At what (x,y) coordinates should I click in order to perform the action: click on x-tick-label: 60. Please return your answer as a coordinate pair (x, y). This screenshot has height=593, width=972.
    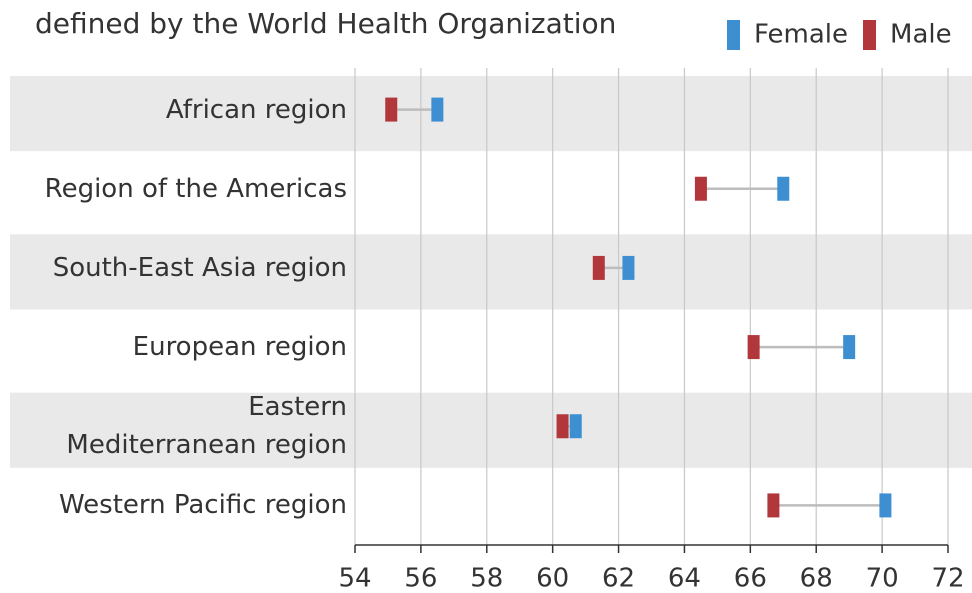
    Looking at the image, I should click on (552, 578).